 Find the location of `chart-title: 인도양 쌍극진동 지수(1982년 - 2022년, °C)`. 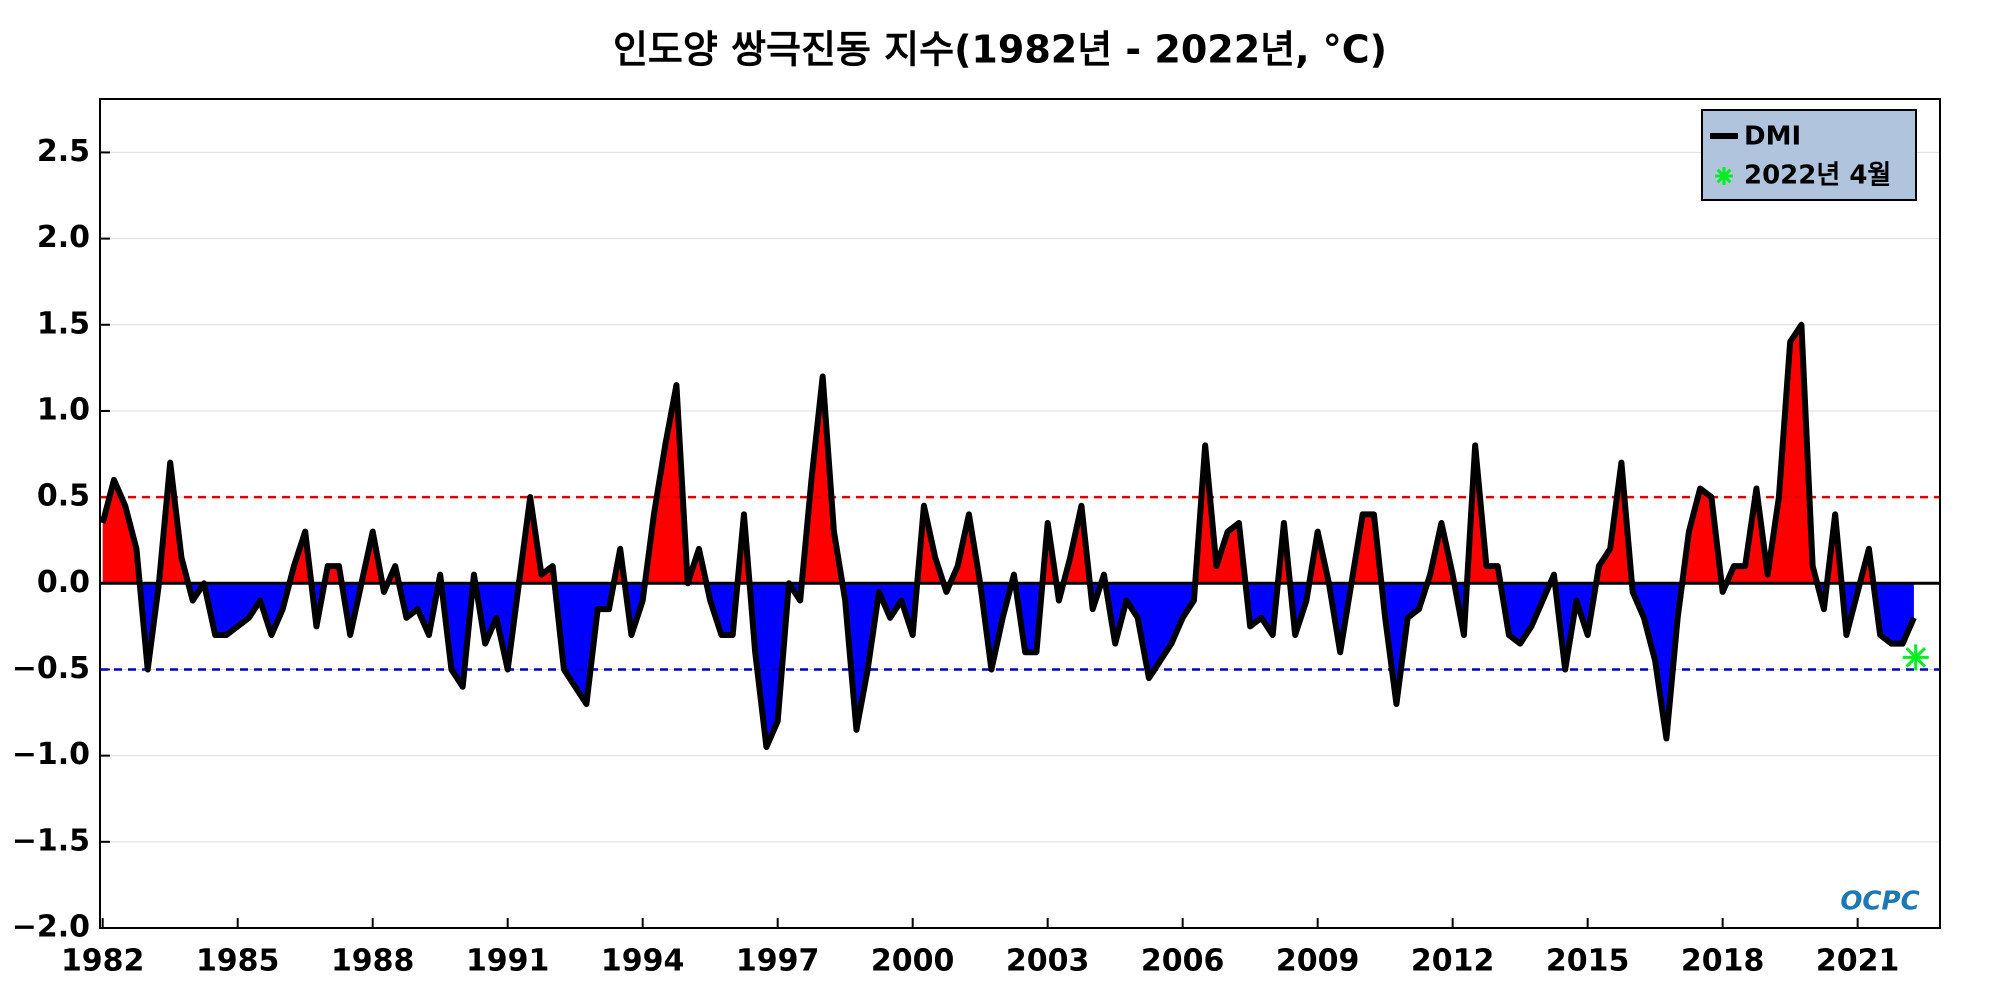

chart-title: 인도양 쌍극진동 지수(1982년 - 2022년, °C) is located at coordinates (1000, 50).